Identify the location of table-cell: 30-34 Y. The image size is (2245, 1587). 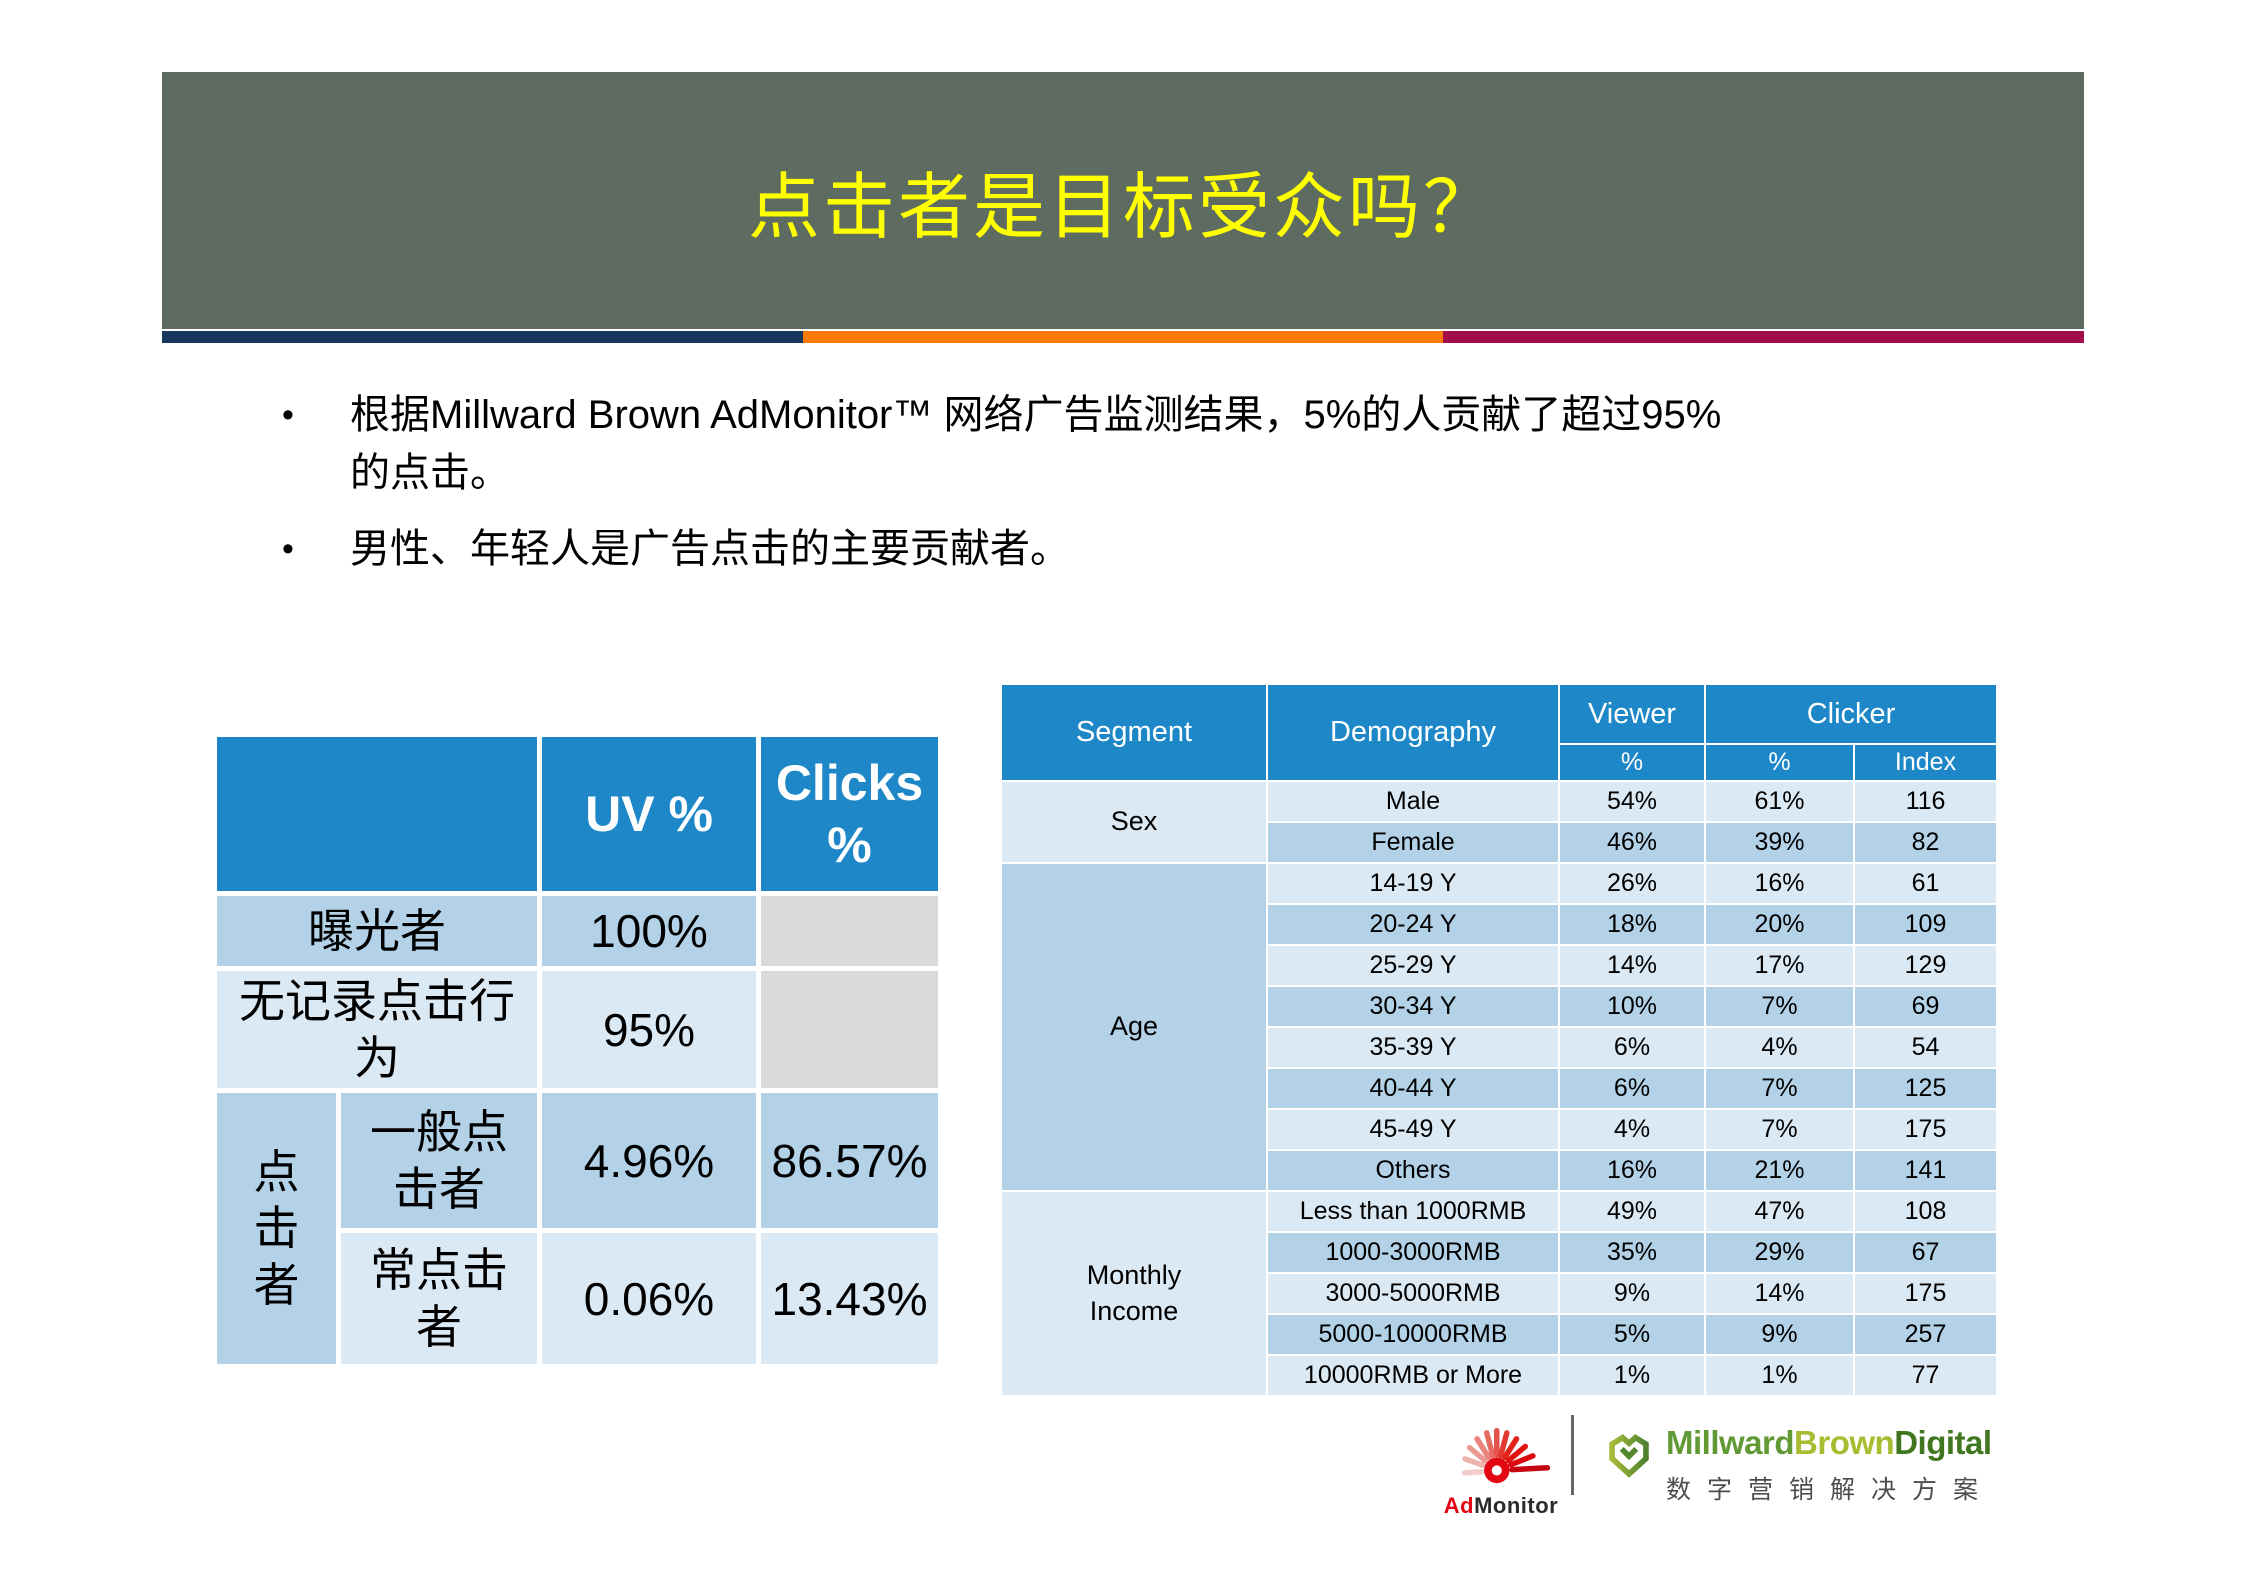
(1413, 1006).